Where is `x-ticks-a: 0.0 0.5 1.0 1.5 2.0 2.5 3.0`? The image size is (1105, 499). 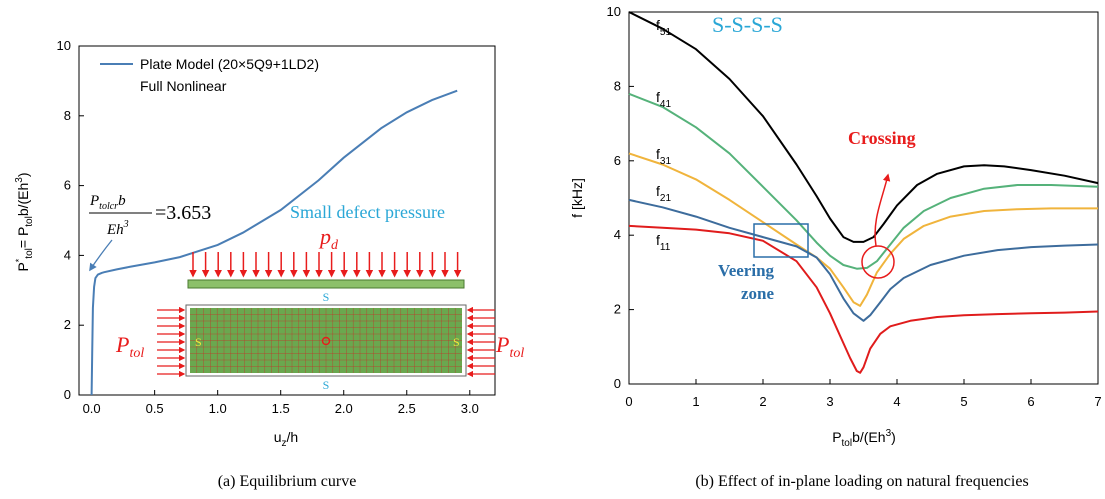 x-ticks-a: 0.0 0.5 1.0 1.5 2.0 2.5 3.0 is located at coordinates (281, 403).